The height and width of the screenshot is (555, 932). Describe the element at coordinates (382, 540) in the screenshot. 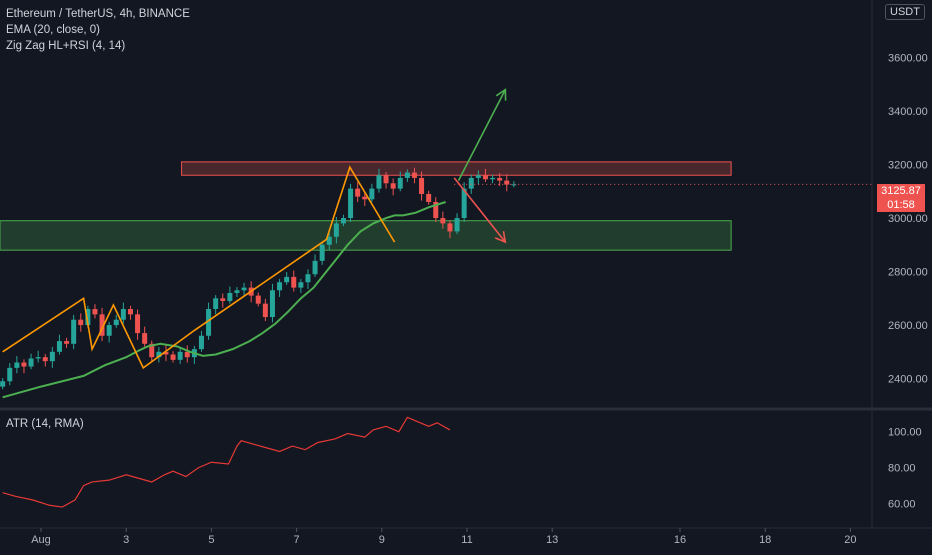

I see `time-axis-tick: 9` at that location.